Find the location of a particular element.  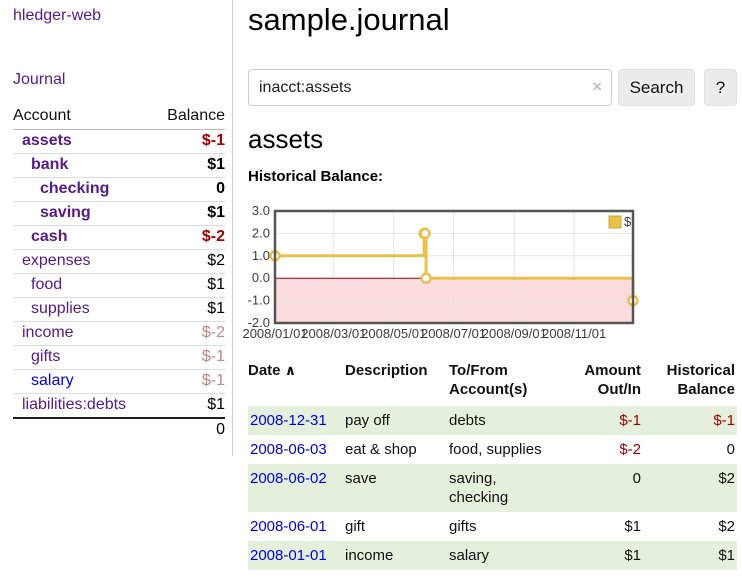

transaction-row: 2008-01-01 income salary $1 $1 is located at coordinates (492, 555).